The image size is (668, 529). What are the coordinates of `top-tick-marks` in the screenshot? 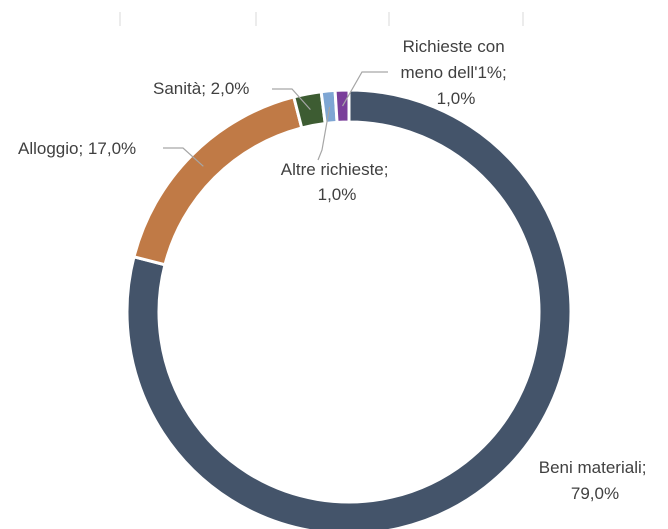 It's located at (321, 19).